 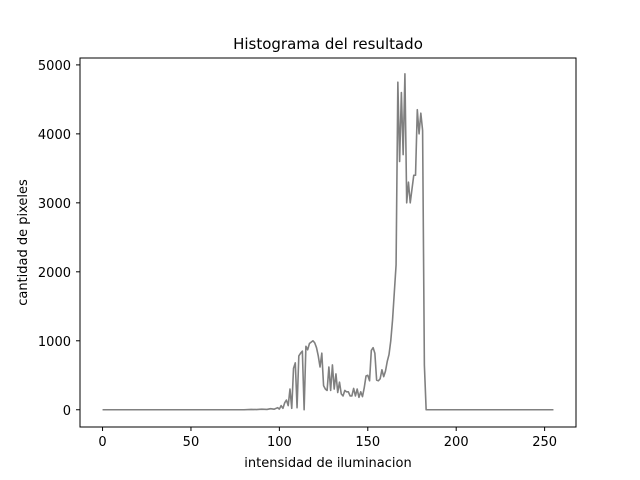 I want to click on x-axis-label: intensidad de iluminacion, so click(x=327, y=463).